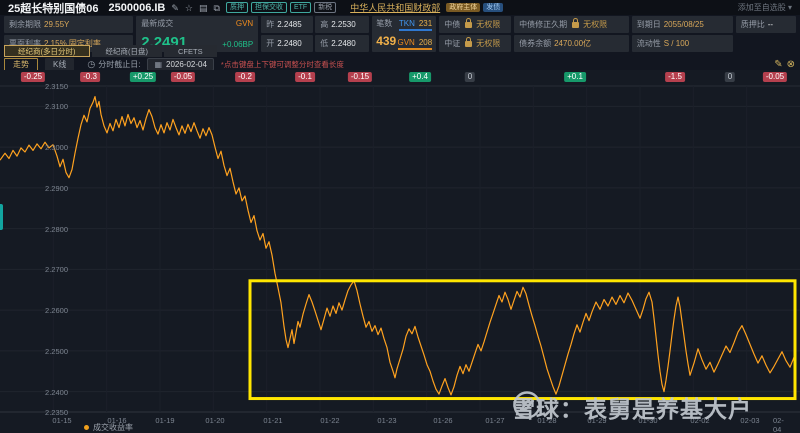 This screenshot has width=800, height=433. I want to click on high-box: 高 2.2530, so click(342, 24).